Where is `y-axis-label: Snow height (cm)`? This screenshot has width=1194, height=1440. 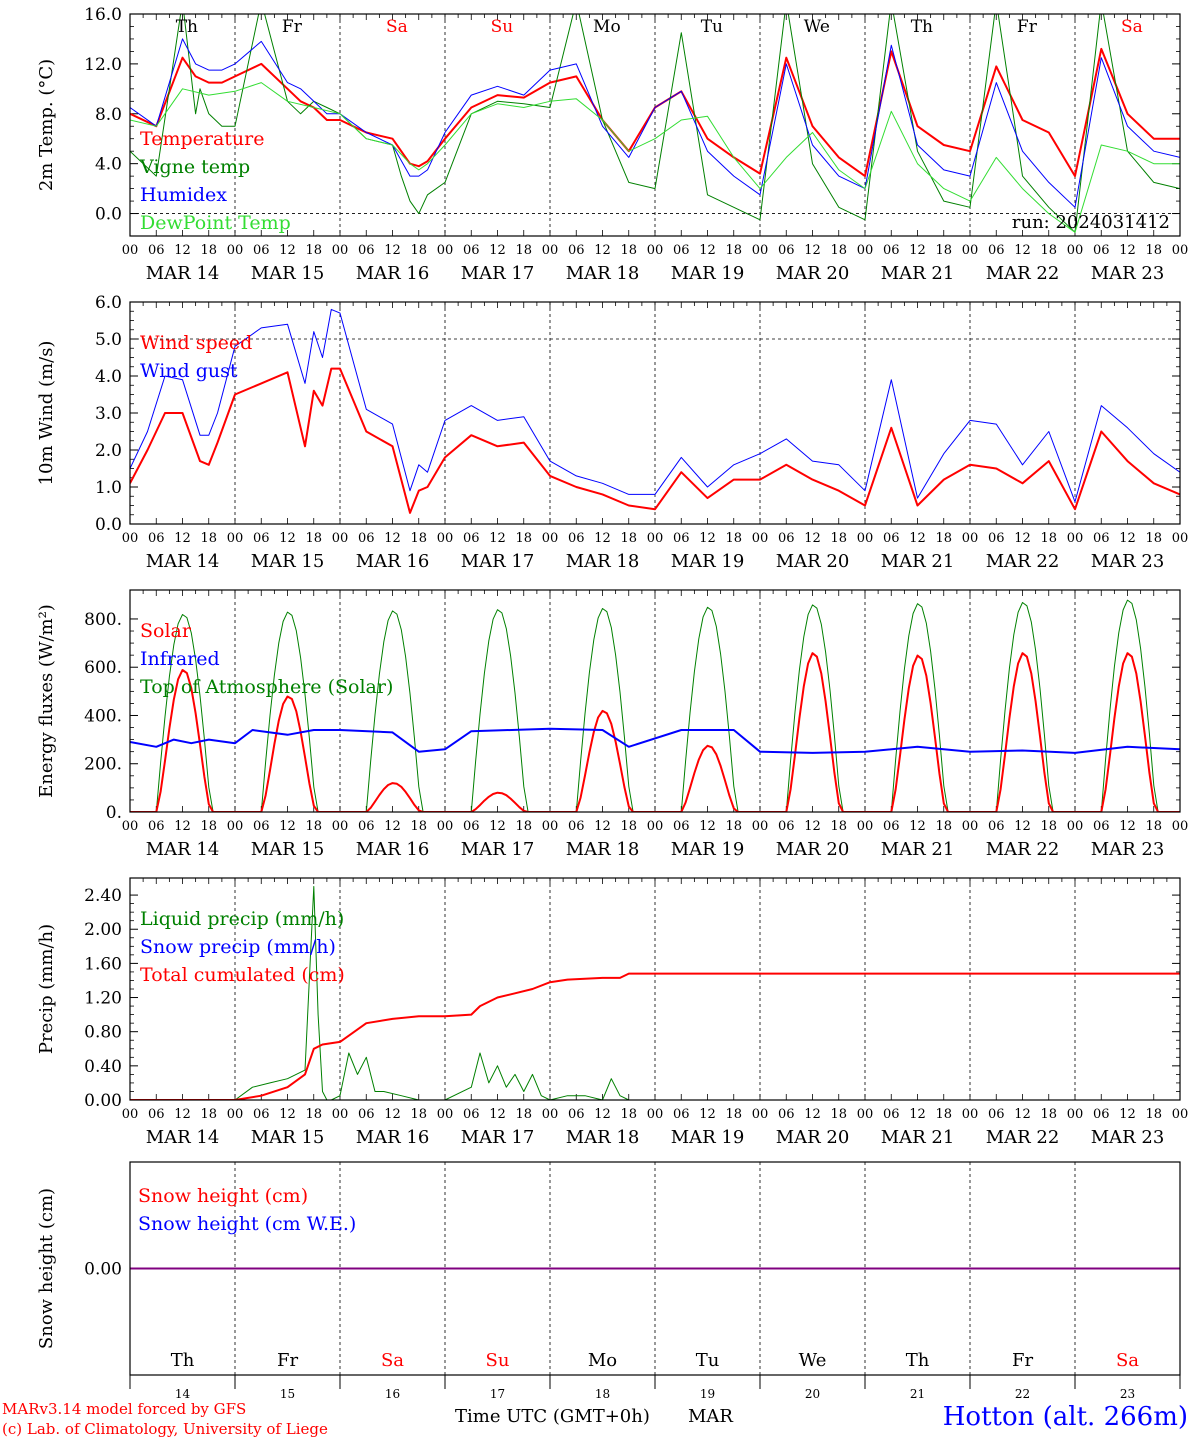 y-axis-label: Snow height (cm) is located at coordinates (46, 1268).